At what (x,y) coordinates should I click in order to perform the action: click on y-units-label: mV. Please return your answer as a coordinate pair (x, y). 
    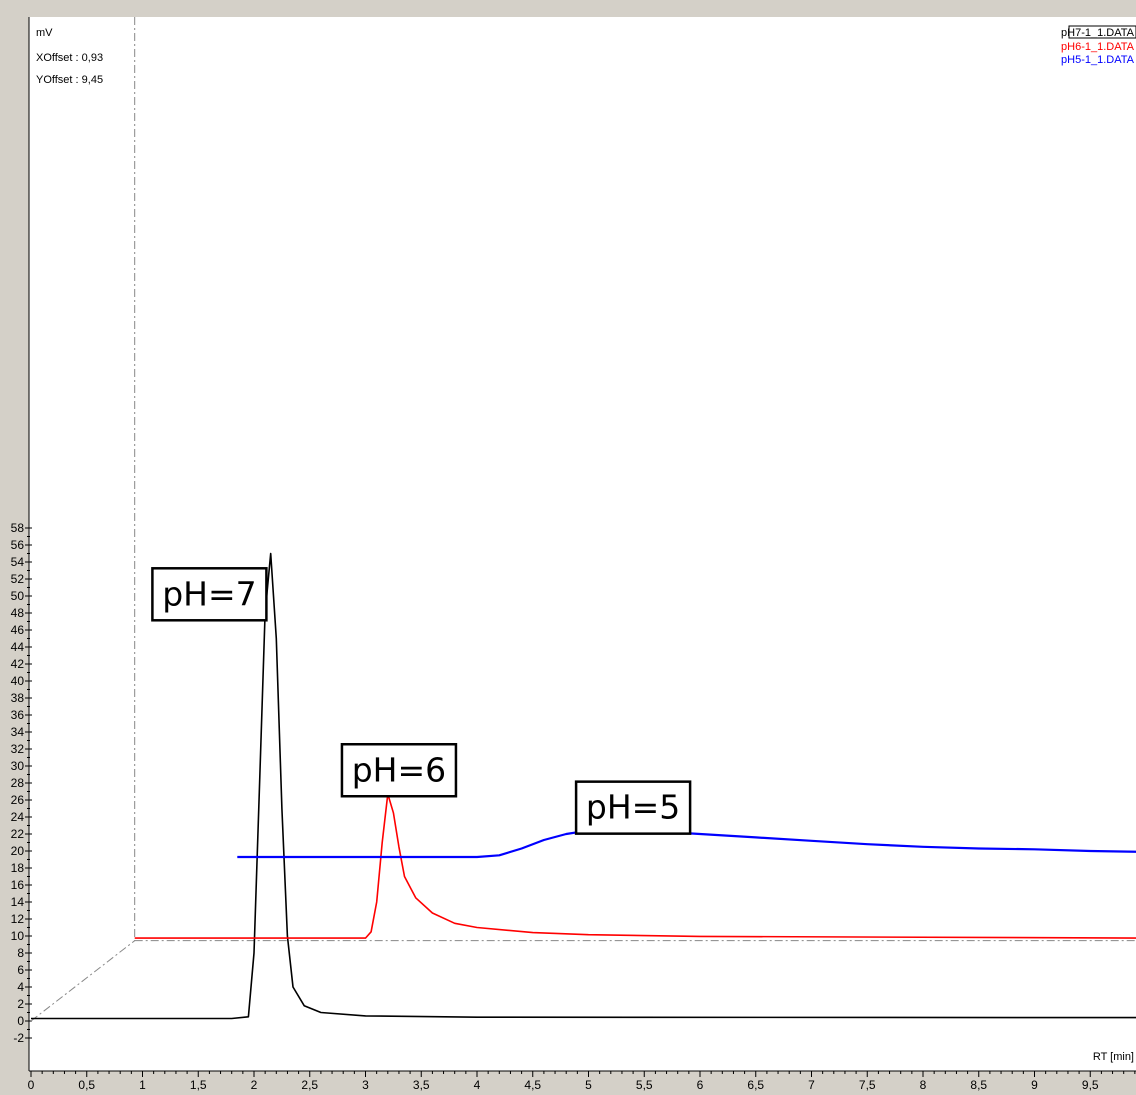
    Looking at the image, I should click on (44, 33).